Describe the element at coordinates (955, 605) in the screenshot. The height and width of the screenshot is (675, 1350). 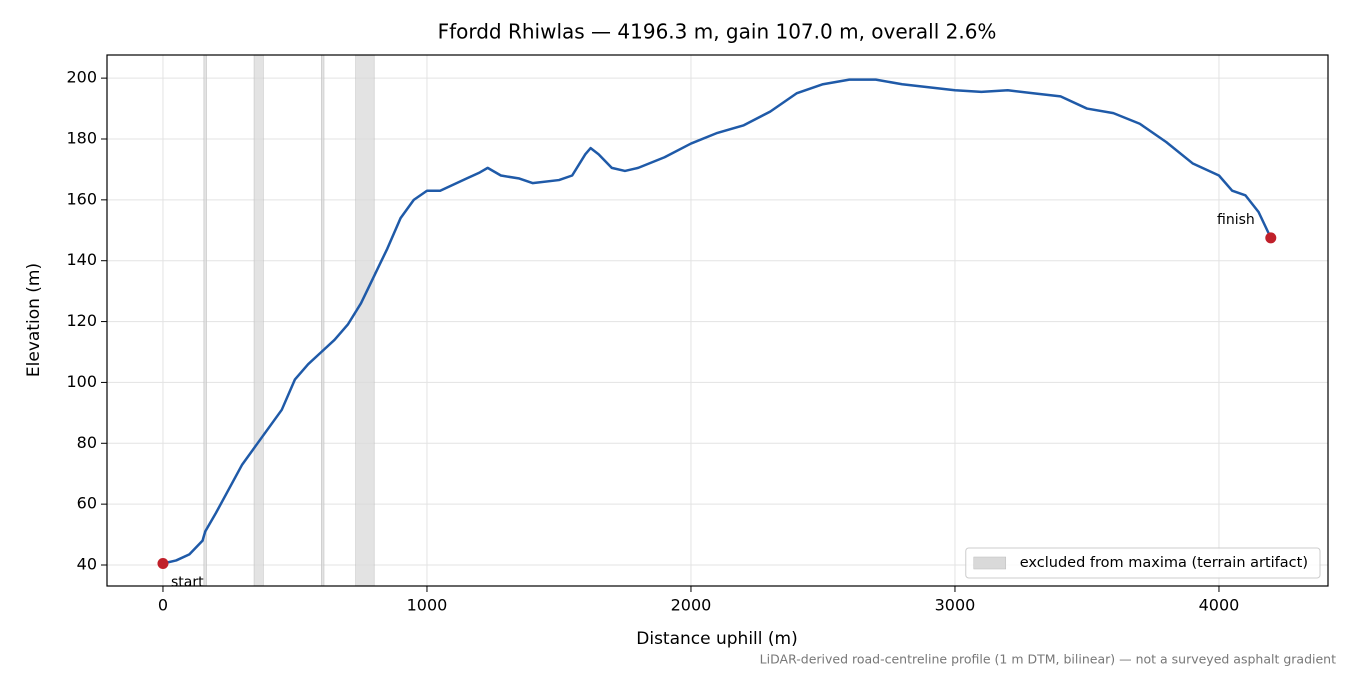
I see `x-tick-label: 3000` at that location.